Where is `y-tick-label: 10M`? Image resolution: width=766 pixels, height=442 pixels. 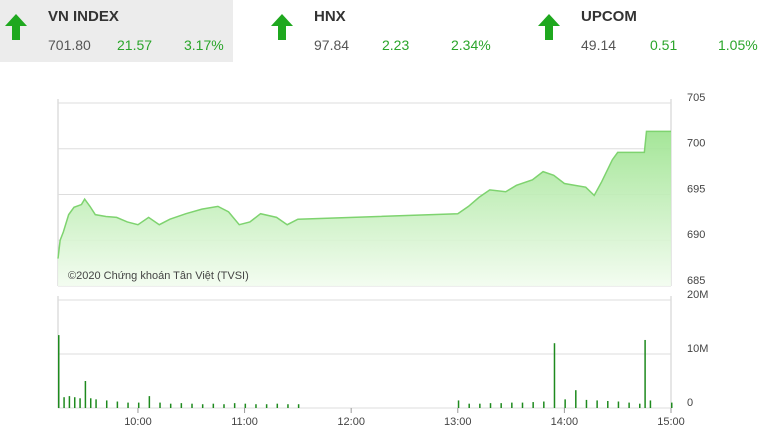 y-tick-label: 10M is located at coordinates (697, 349).